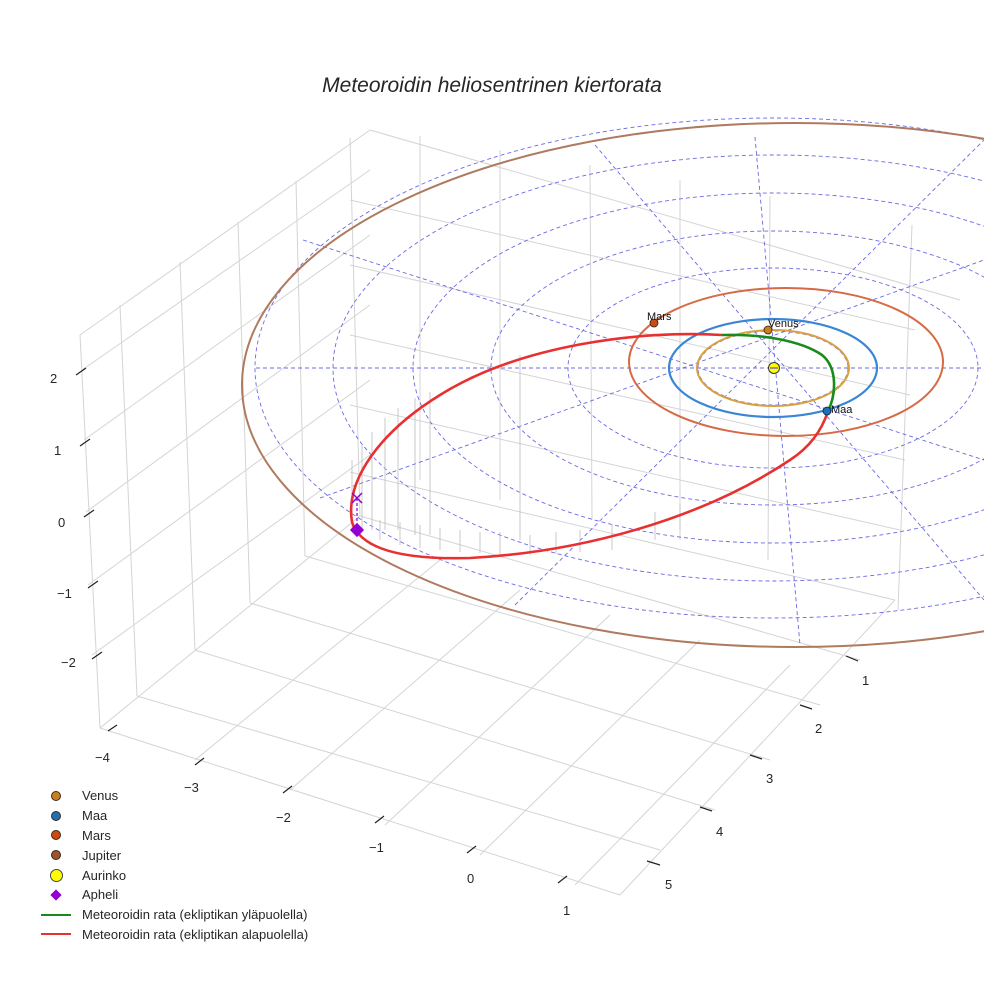 This screenshot has height=984, width=984. What do you see at coordinates (68, 662) in the screenshot?
I see `z-tick: −2` at bounding box center [68, 662].